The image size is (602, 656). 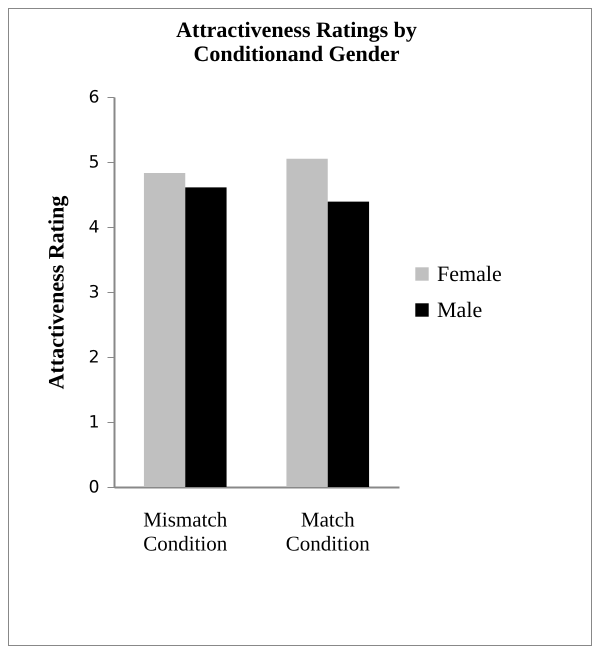 I want to click on x-tick-label: Match Condition, so click(x=328, y=532).